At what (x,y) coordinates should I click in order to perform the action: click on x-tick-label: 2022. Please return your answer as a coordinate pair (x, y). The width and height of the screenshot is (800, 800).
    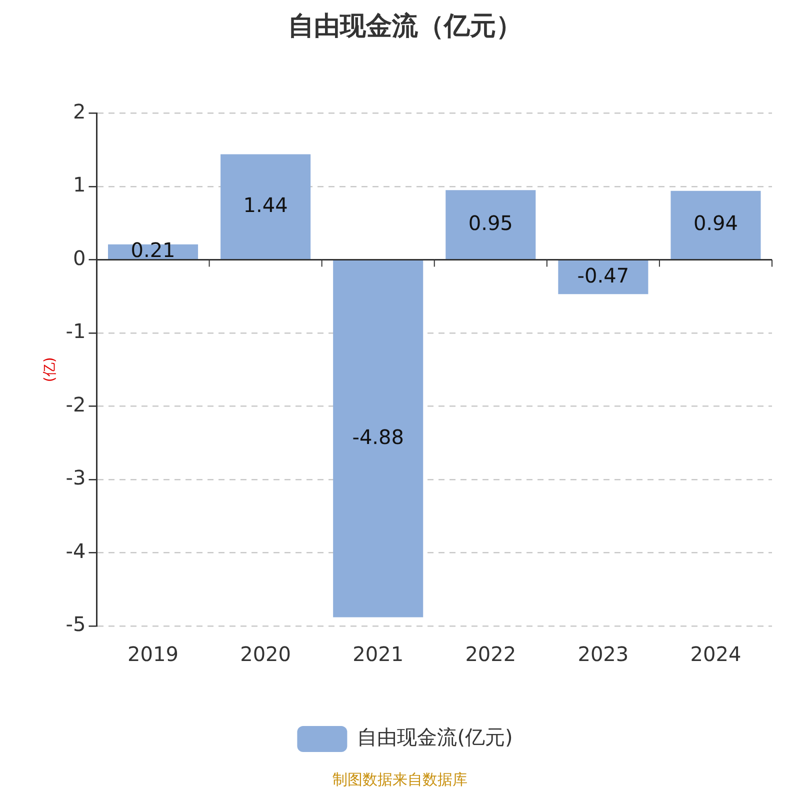
    Looking at the image, I should click on (490, 654).